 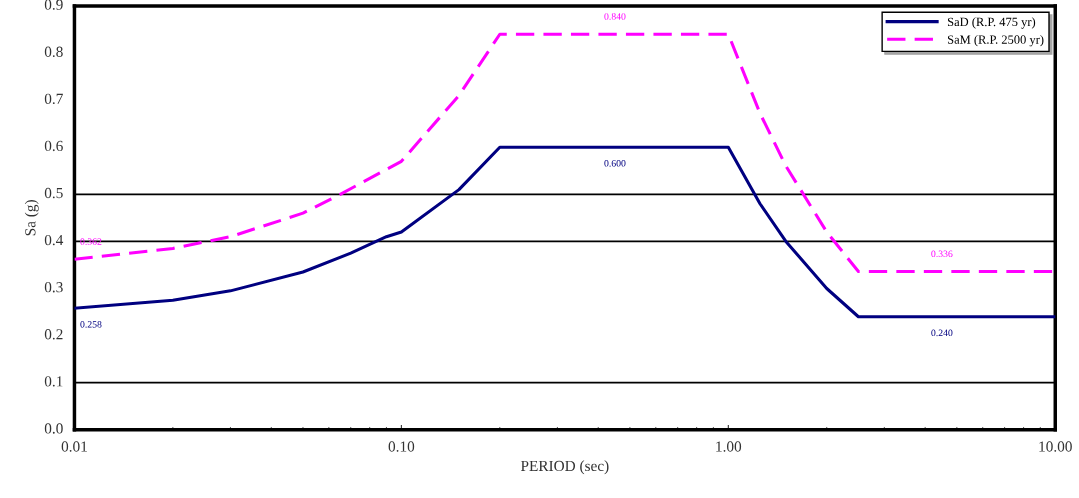 I want to click on y-tick-label: 0.1, so click(x=53, y=381).